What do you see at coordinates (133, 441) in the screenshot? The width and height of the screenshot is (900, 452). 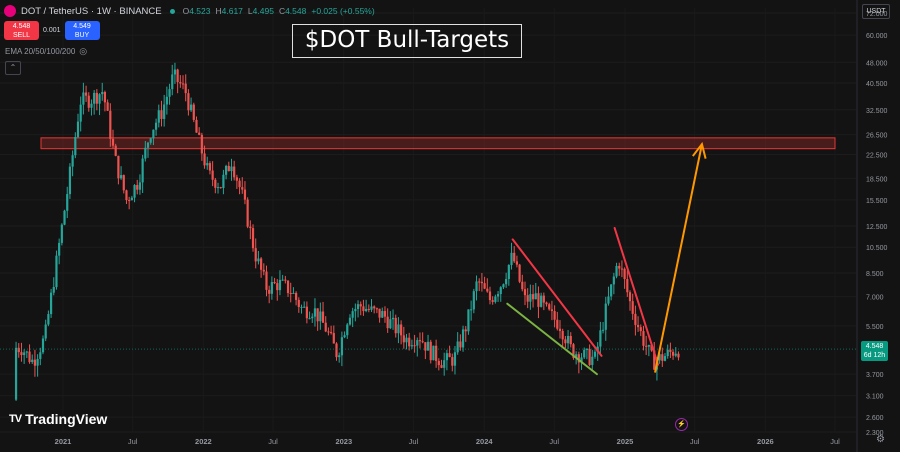 I see `x-tick-label: Jul` at bounding box center [133, 441].